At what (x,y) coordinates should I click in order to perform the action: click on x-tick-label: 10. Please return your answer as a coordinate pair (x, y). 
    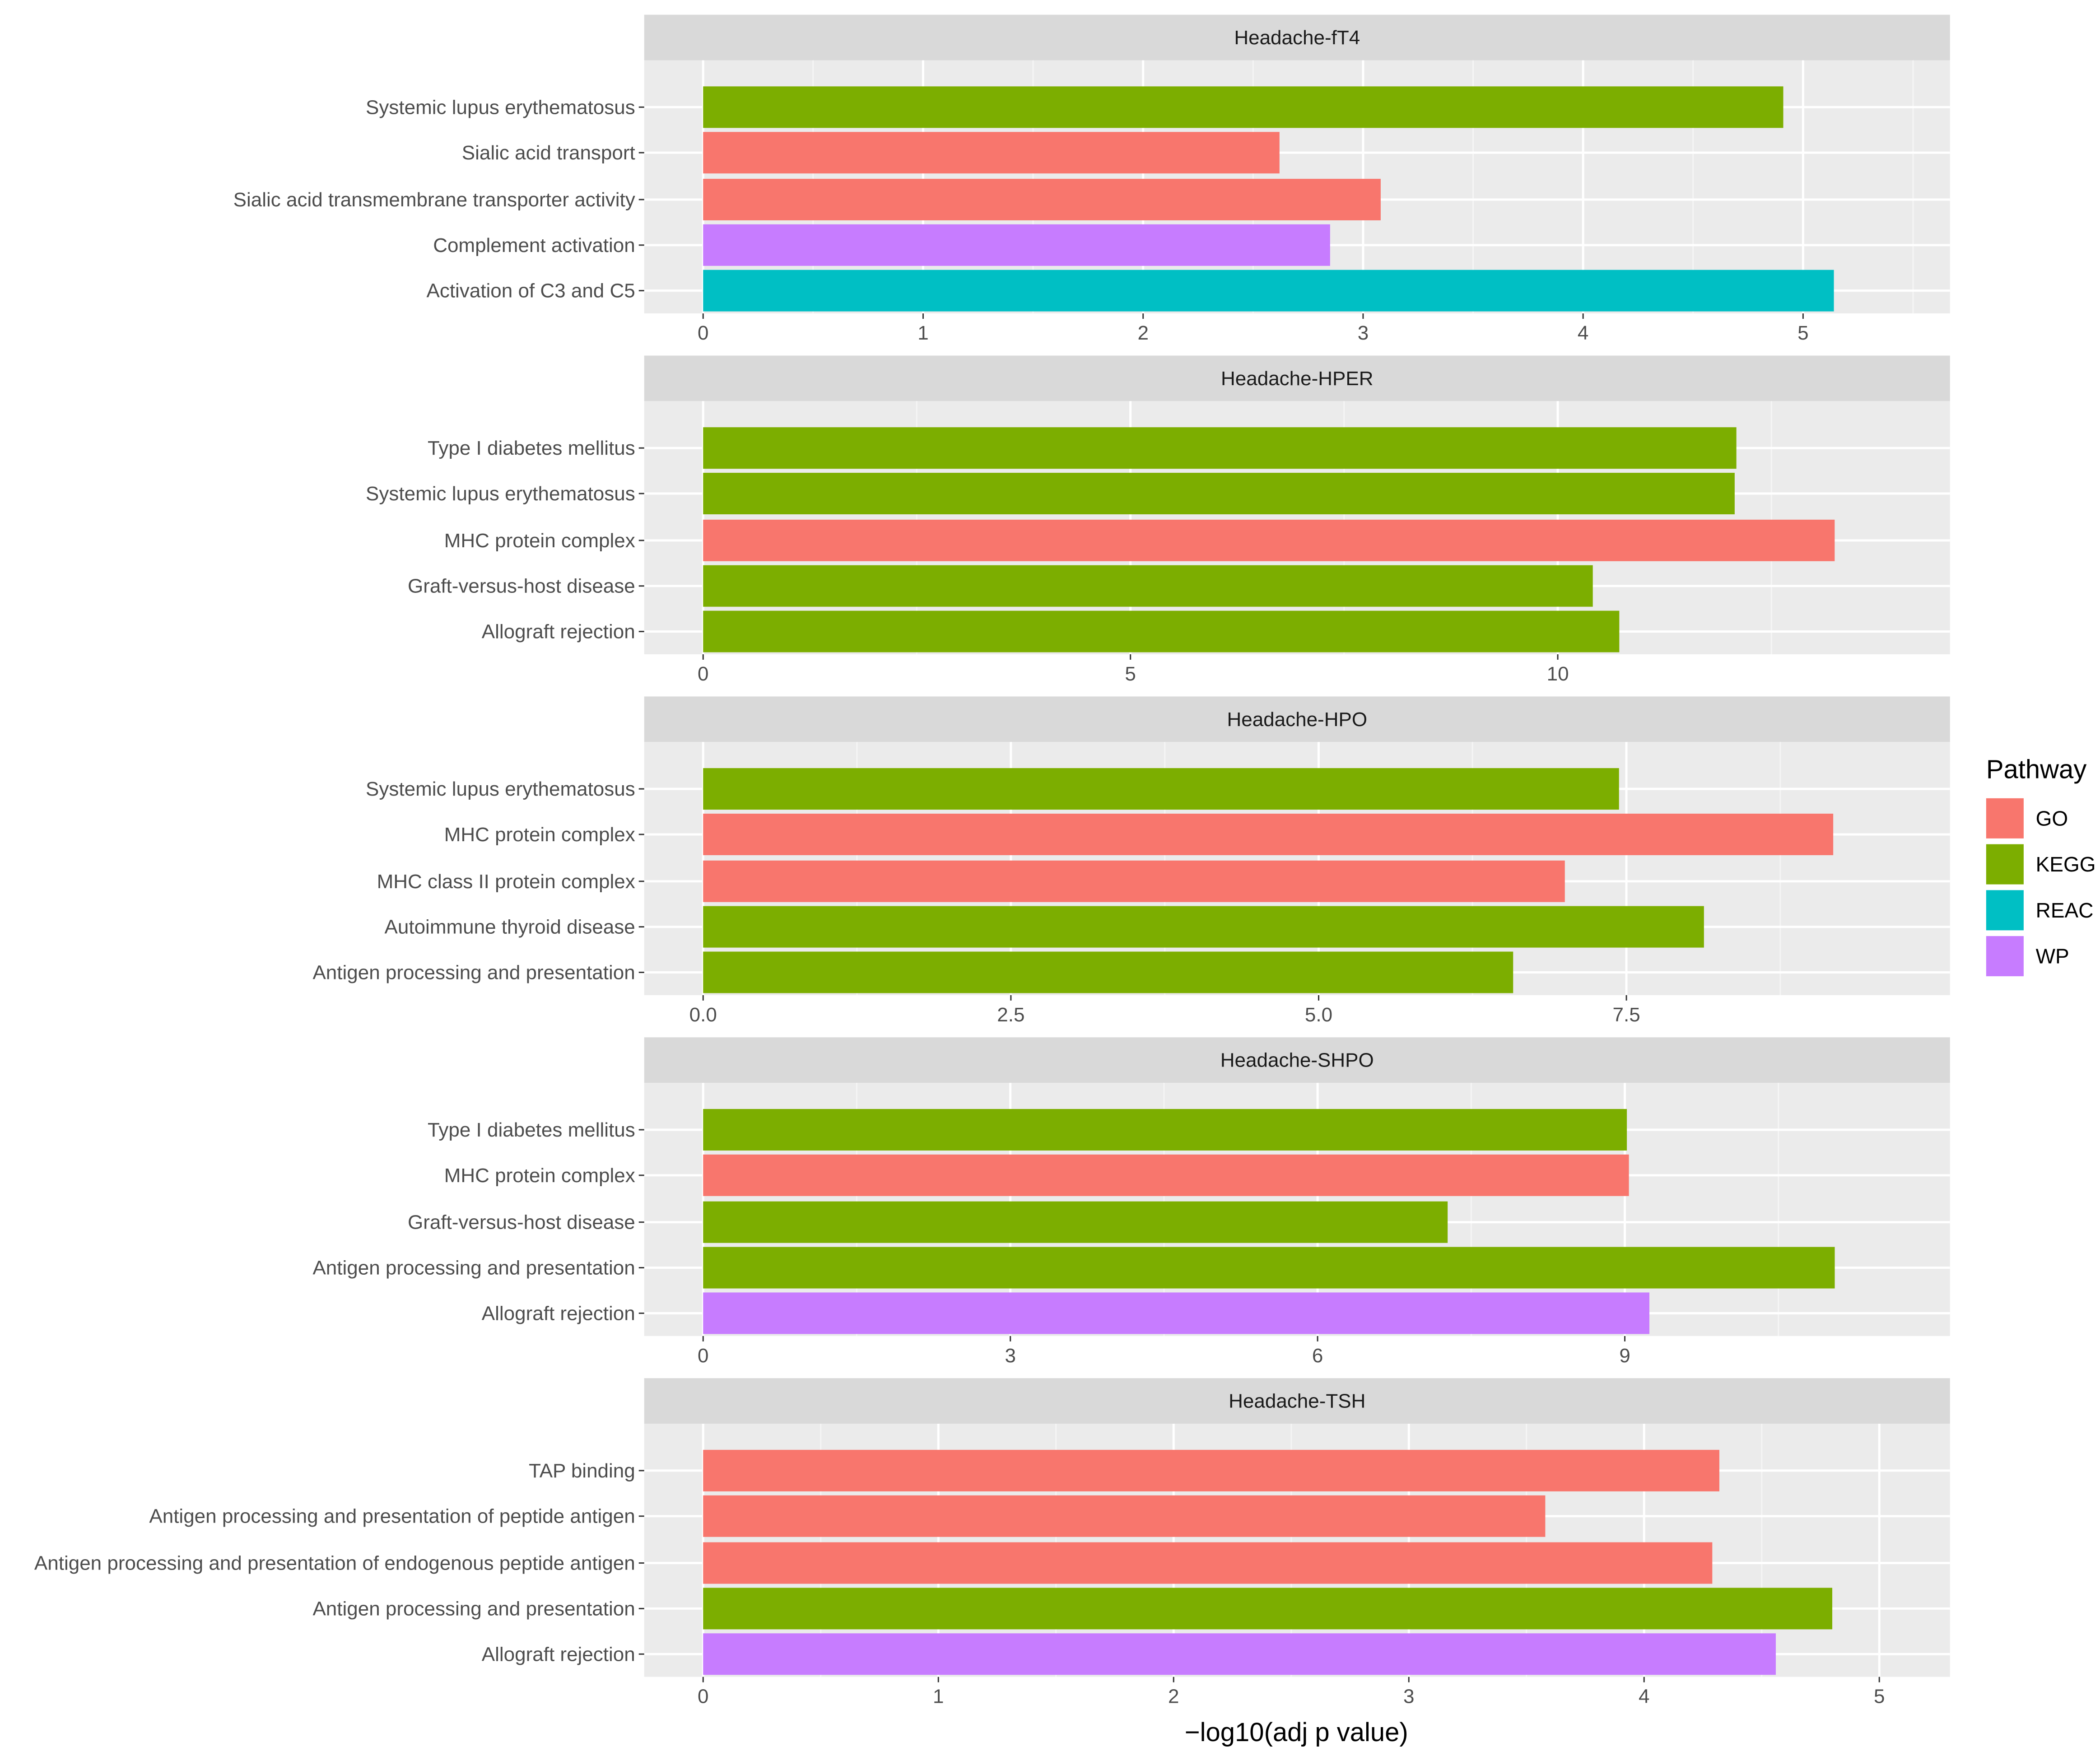
    Looking at the image, I should click on (1558, 674).